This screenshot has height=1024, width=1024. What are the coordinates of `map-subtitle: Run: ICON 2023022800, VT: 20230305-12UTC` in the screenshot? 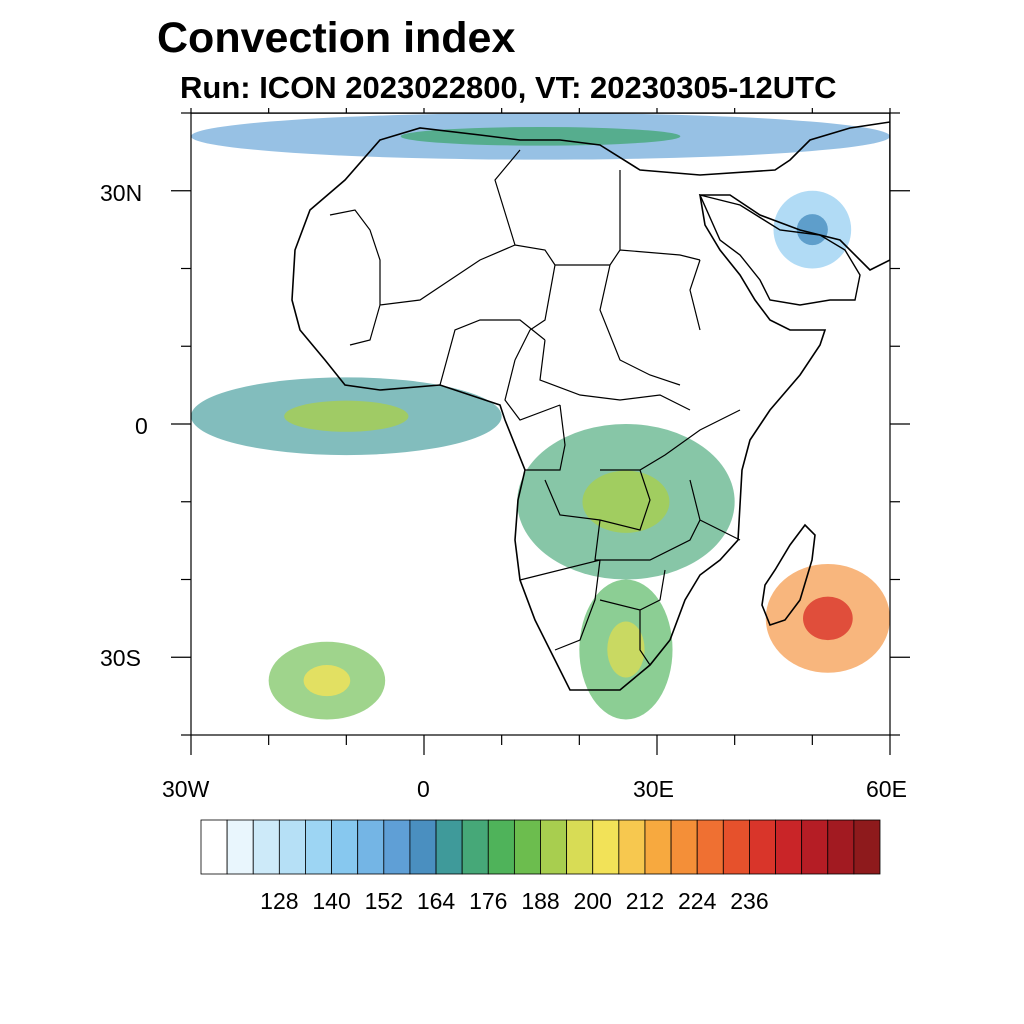 It's located at (508, 87).